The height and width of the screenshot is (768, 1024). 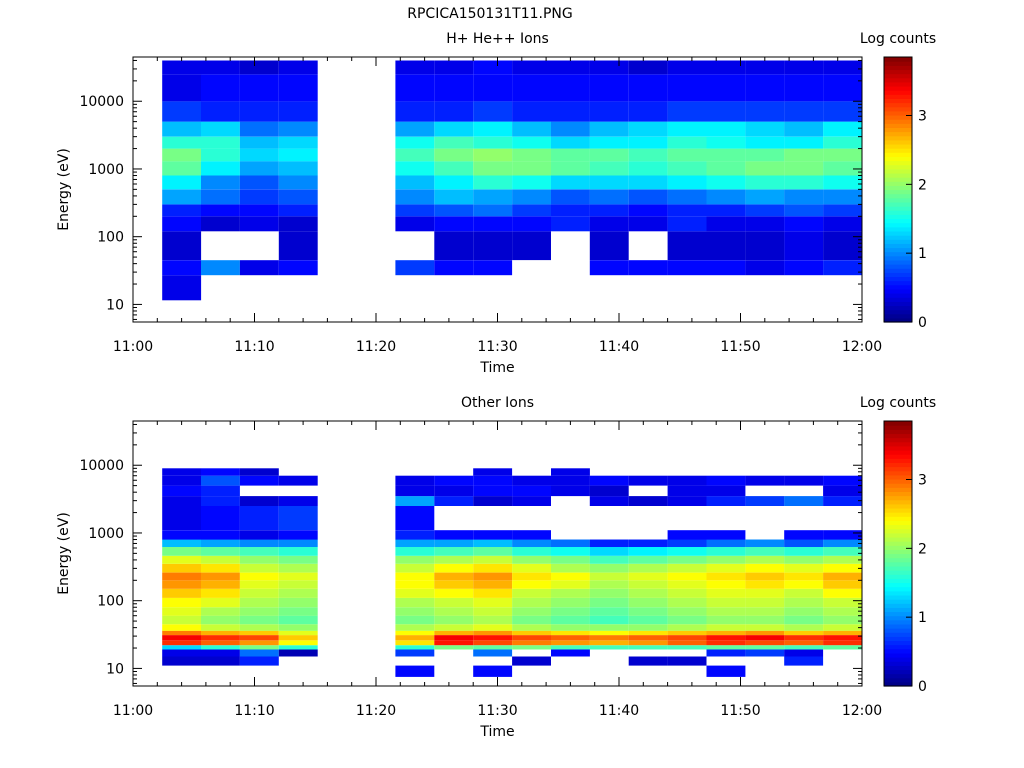 What do you see at coordinates (740, 711) in the screenshot?
I see `x-tick-label: 11:50` at bounding box center [740, 711].